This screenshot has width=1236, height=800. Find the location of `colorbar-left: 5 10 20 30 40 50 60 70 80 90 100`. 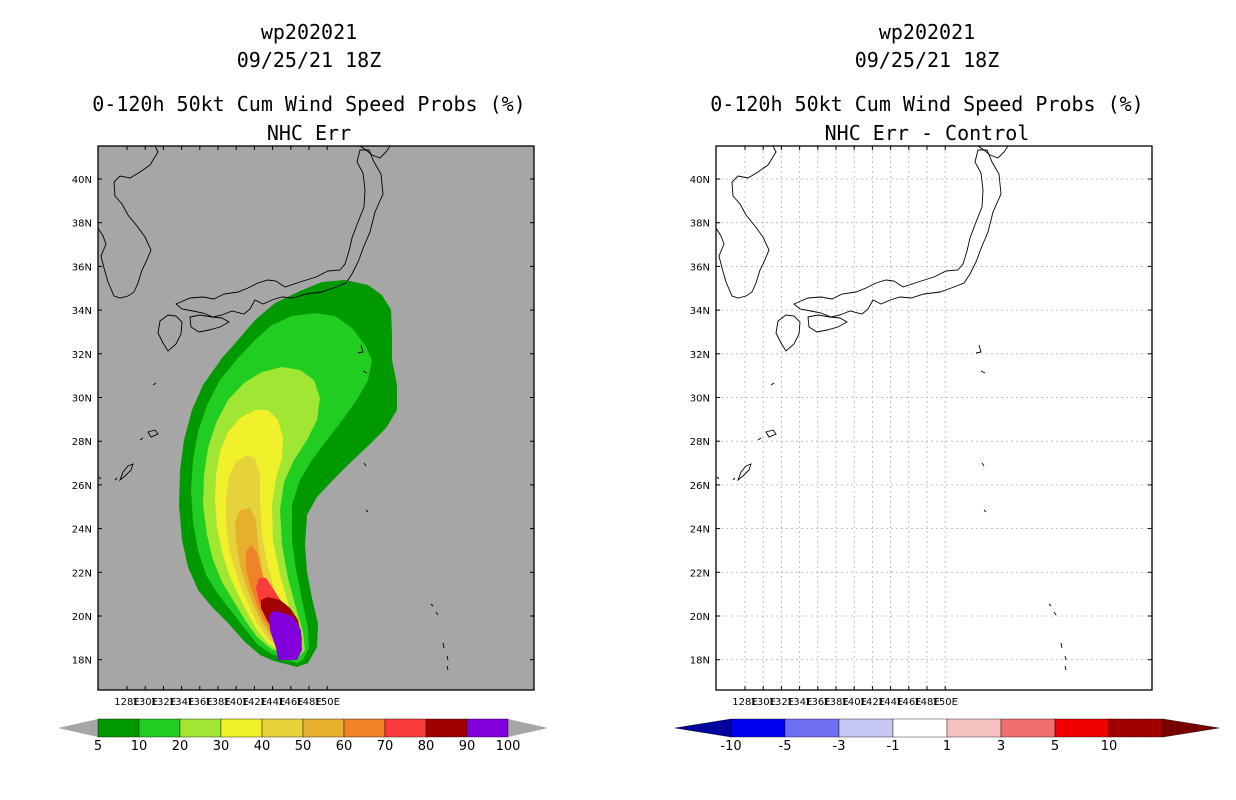

colorbar-left: 5 10 20 30 40 50 60 70 80 90 100 is located at coordinates (303, 736).